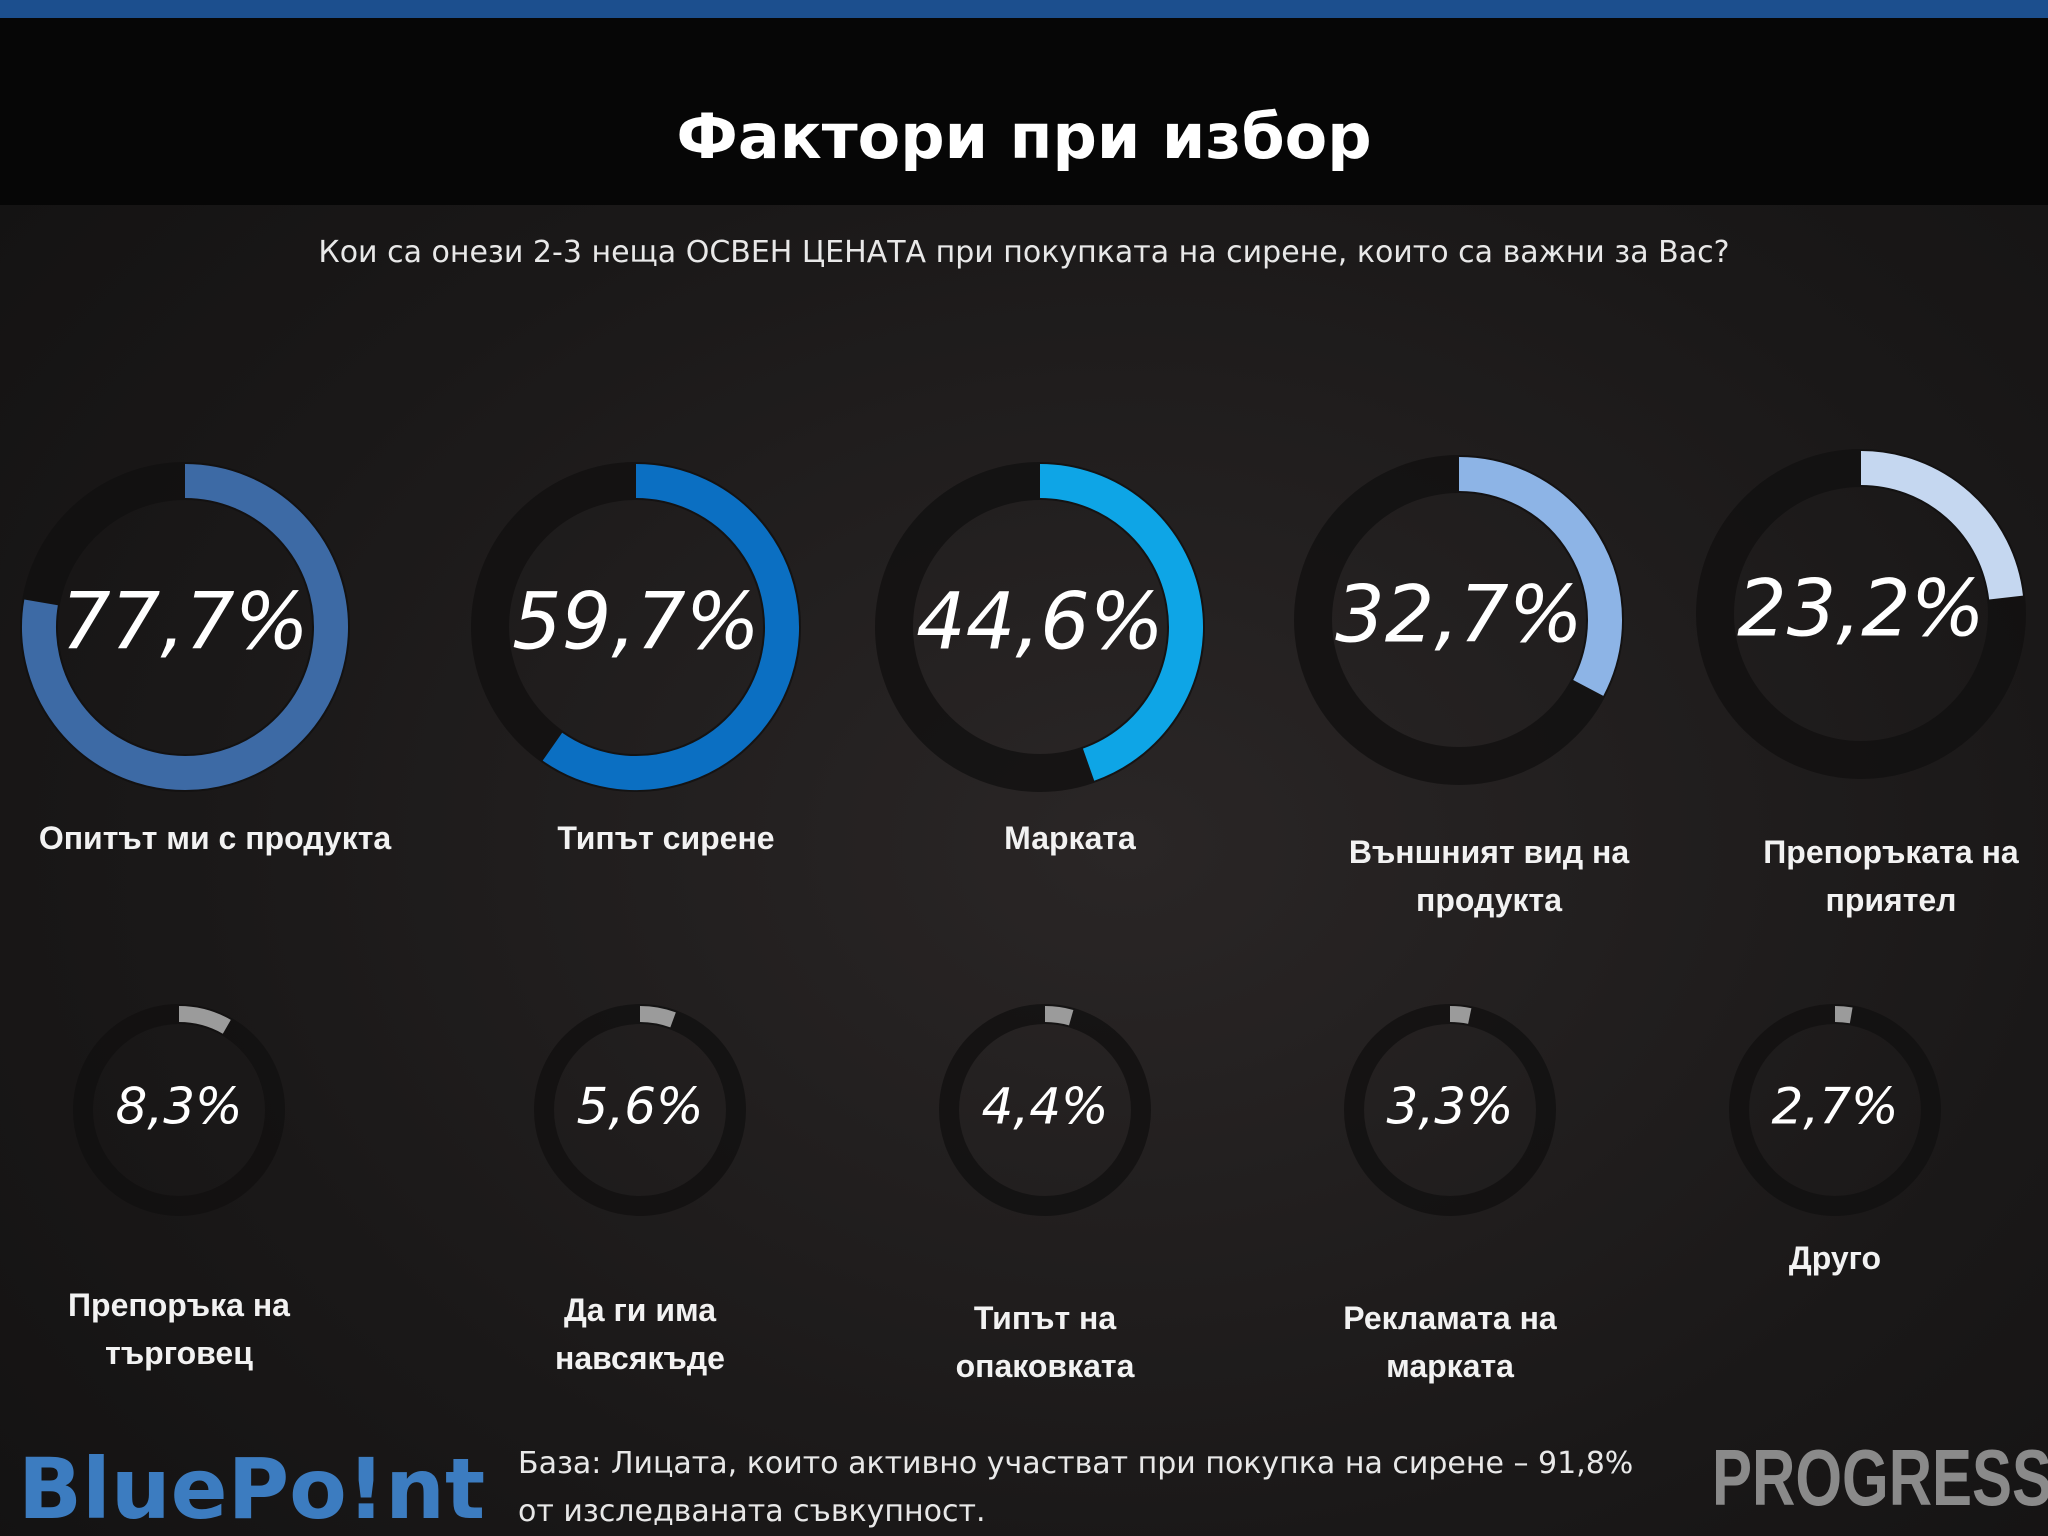 This screenshot has height=1536, width=2048. What do you see at coordinates (1040, 622) in the screenshot?
I see `value-label: 44,6%` at bounding box center [1040, 622].